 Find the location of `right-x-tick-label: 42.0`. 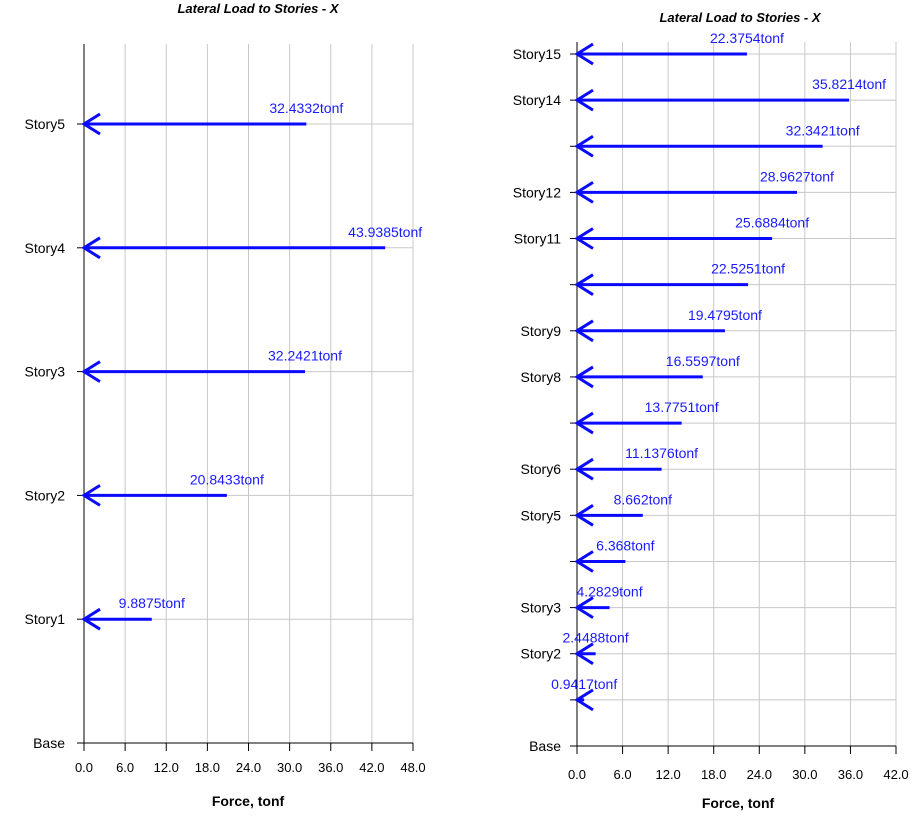

right-x-tick-label: 42.0 is located at coordinates (895, 774).